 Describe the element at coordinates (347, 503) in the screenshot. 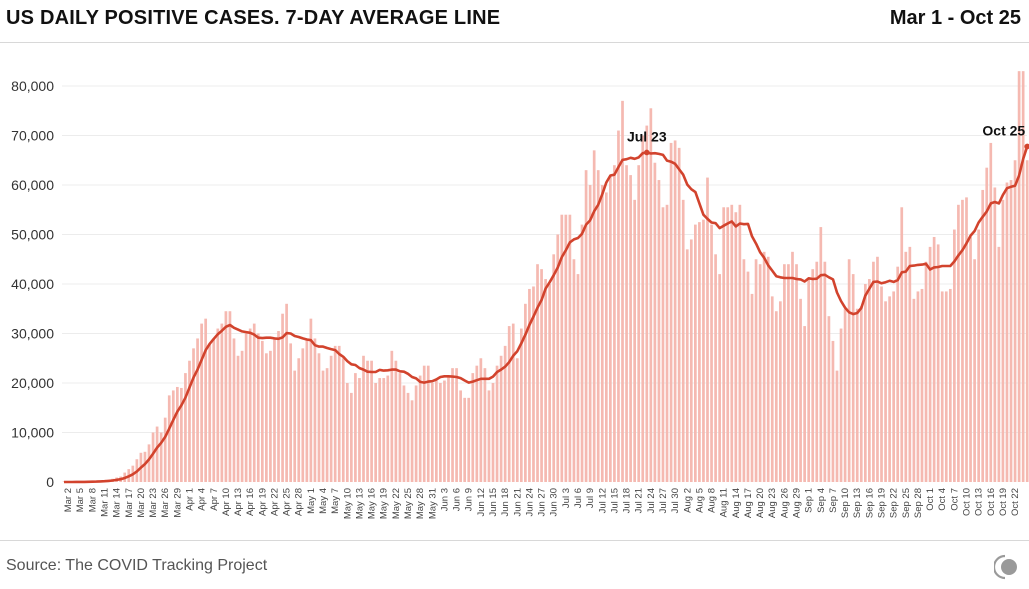

I see `x-tick-label: May 10` at that location.